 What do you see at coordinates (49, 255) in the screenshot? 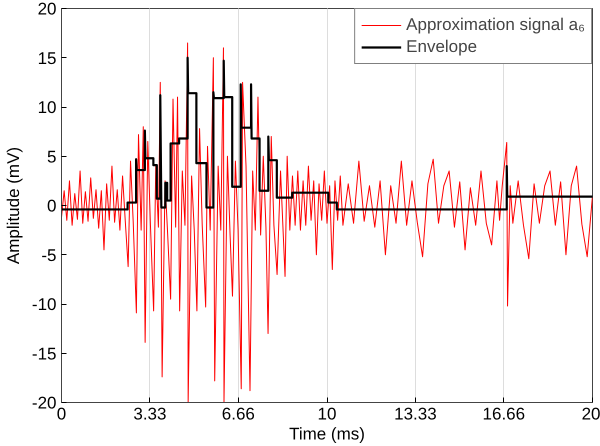
I see `y-tick-label: -5` at bounding box center [49, 255].